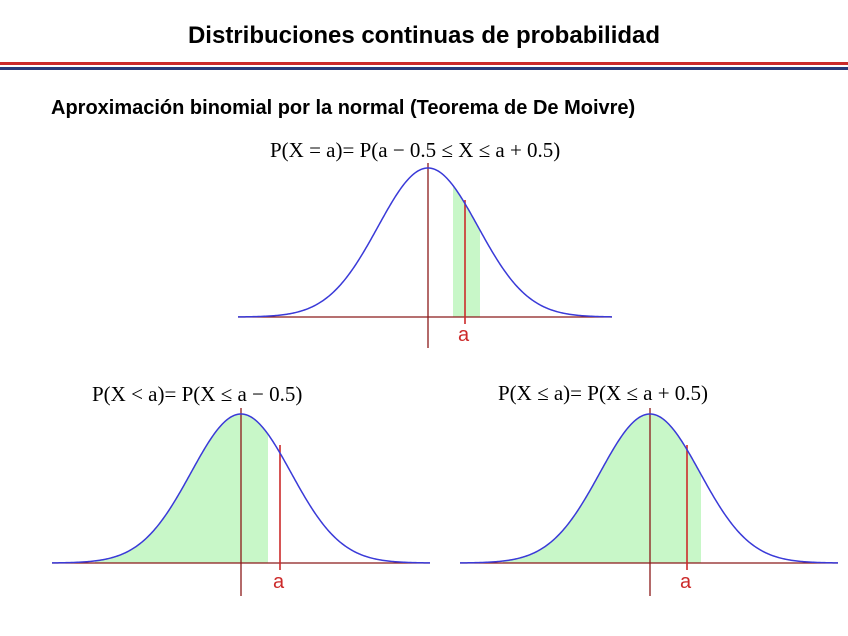 Image resolution: width=848 pixels, height=636 pixels. I want to click on a-label-right: a, so click(686, 582).